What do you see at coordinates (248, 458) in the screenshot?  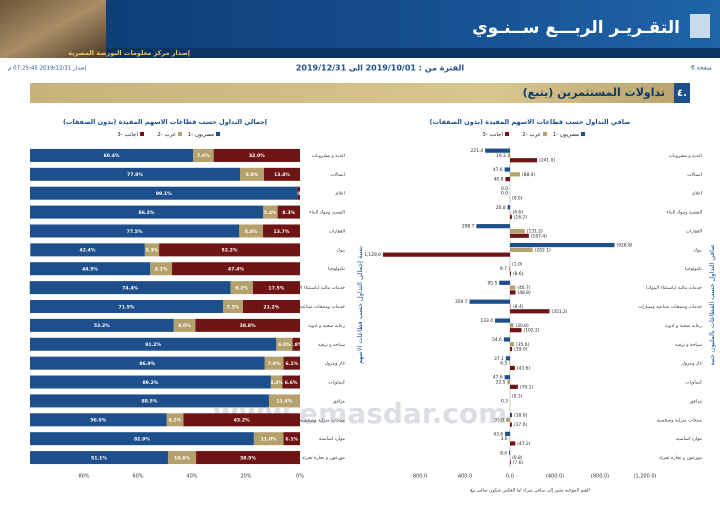 I see `bar-label: 38.5%` at bounding box center [248, 458].